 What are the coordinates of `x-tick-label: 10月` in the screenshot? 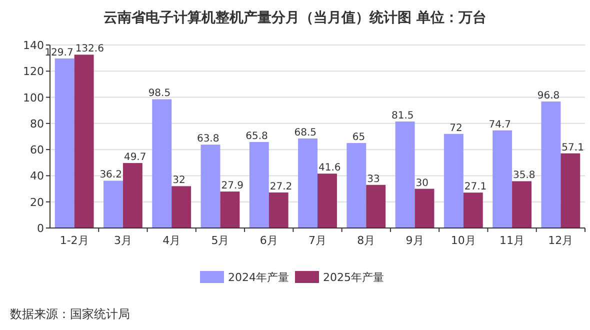 It's located at (463, 240).